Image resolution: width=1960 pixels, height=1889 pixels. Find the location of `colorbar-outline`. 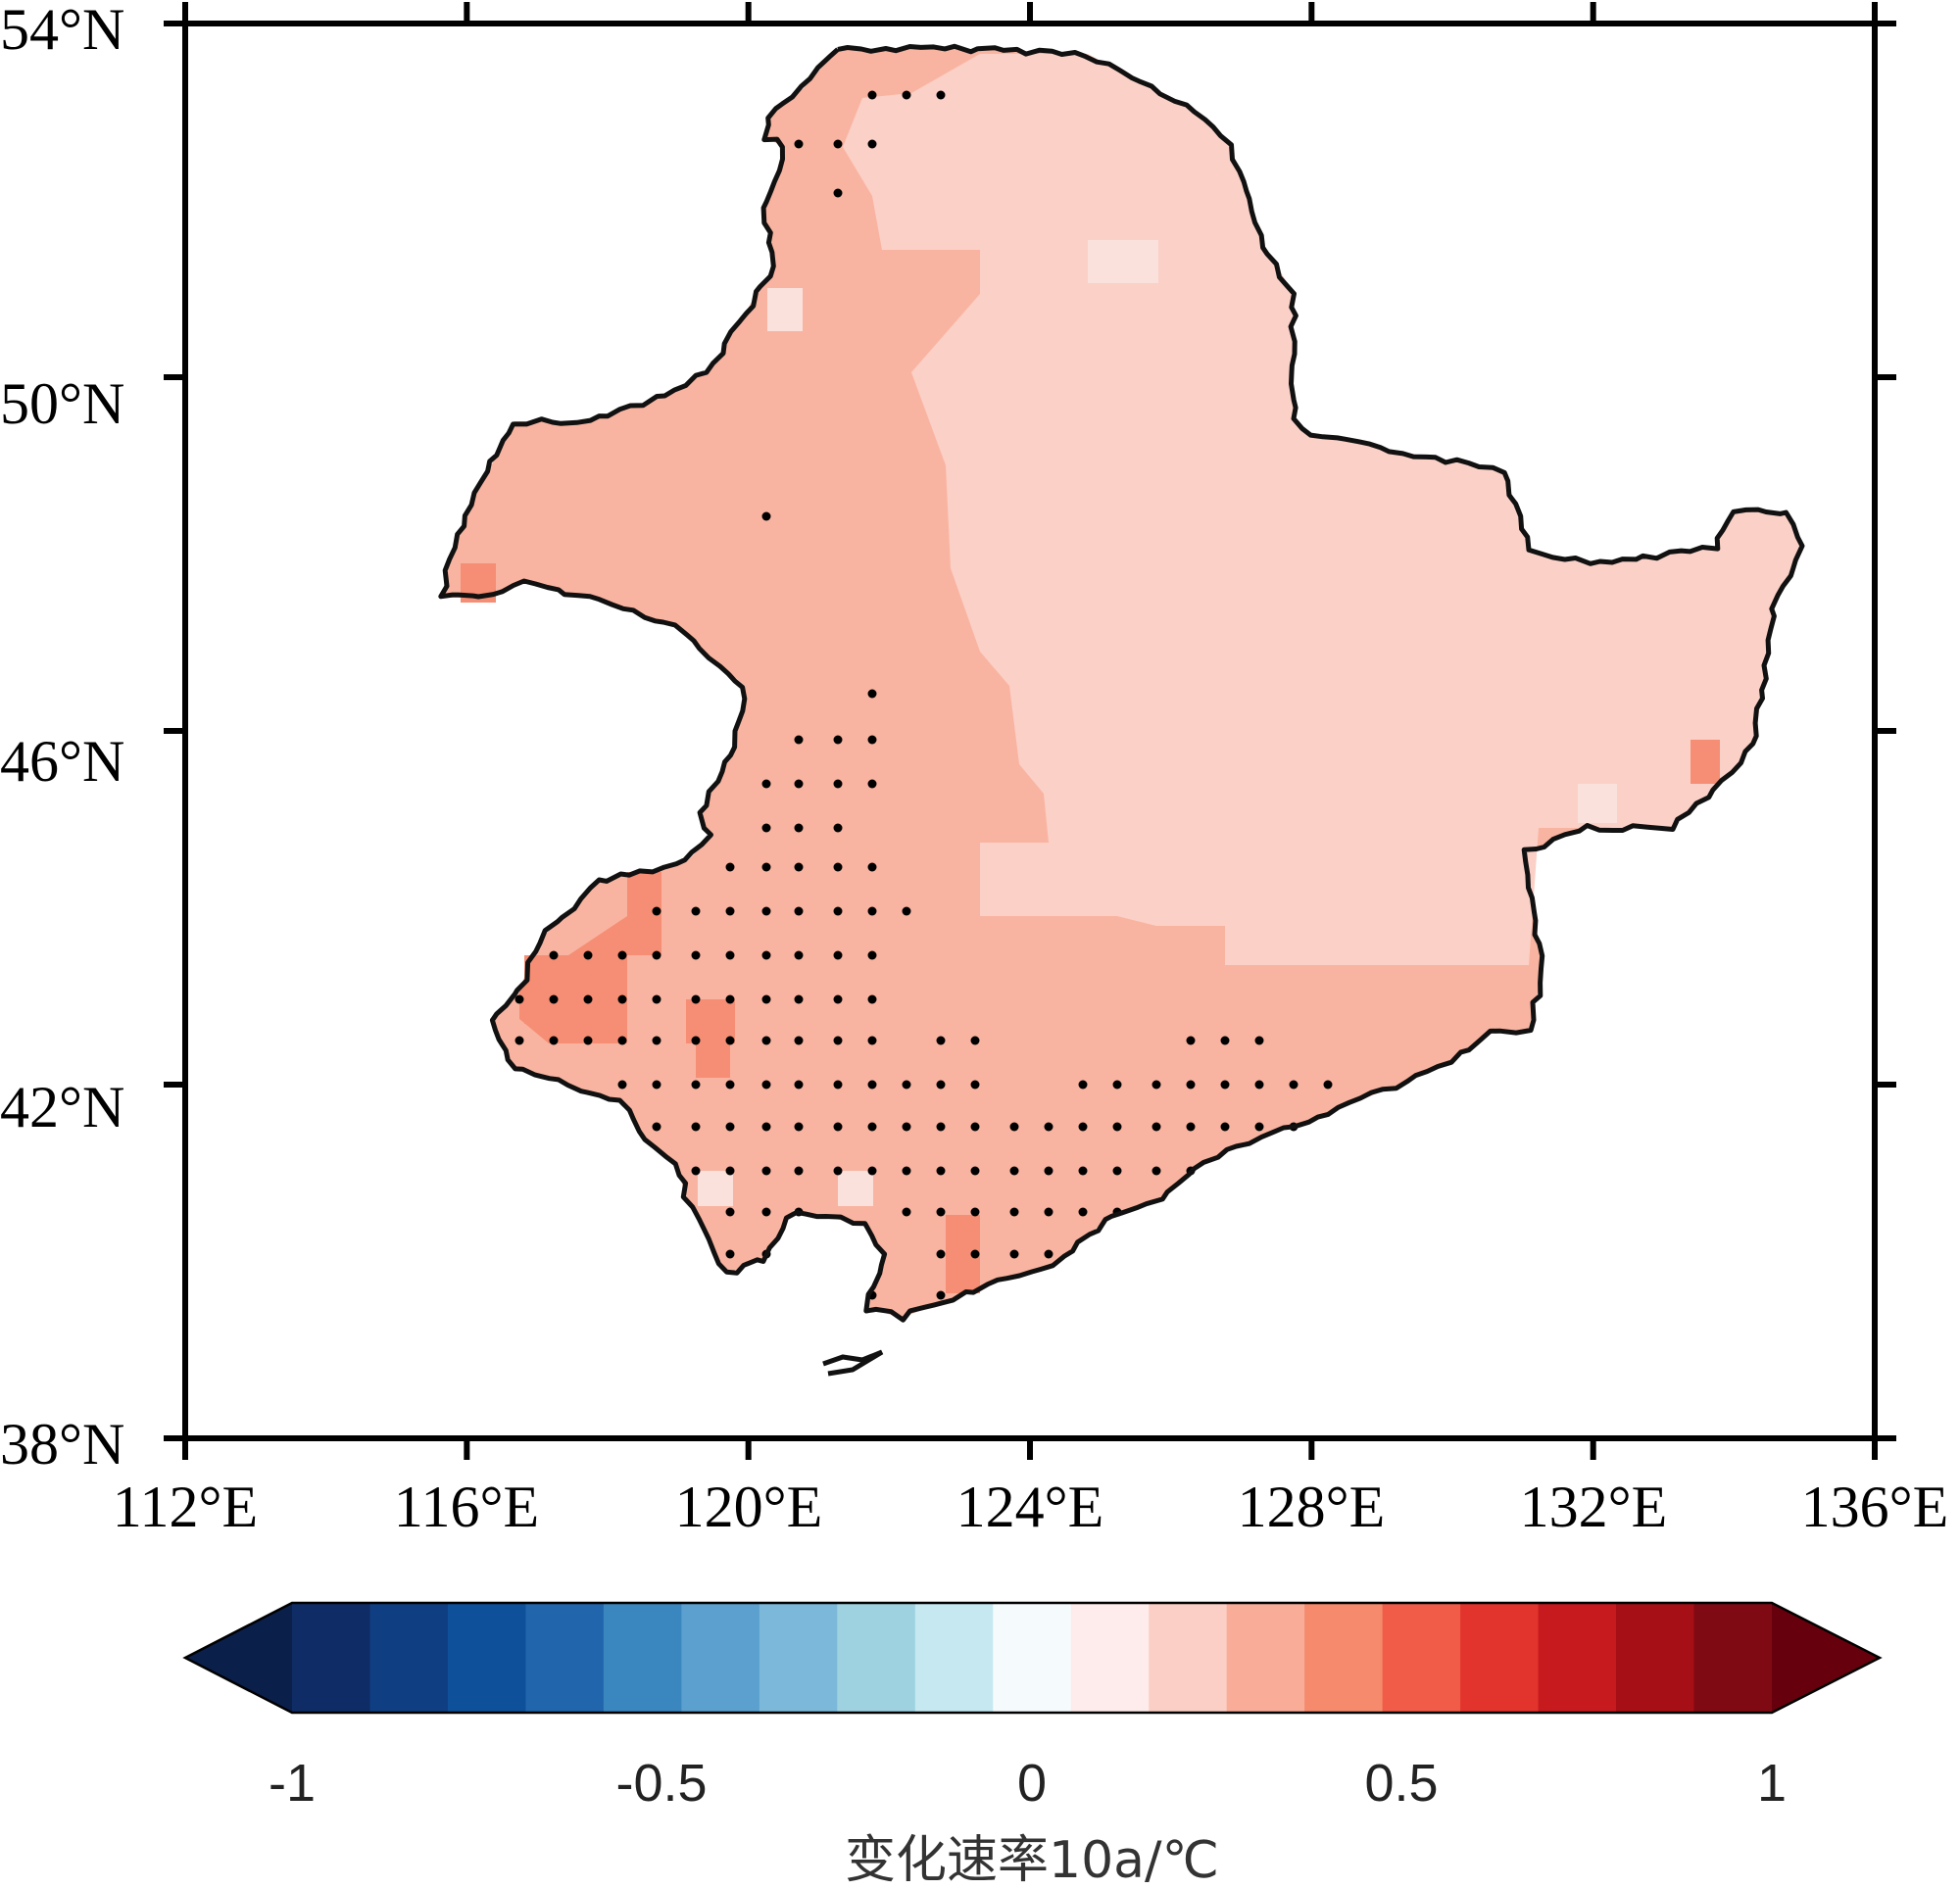

colorbar-outline is located at coordinates (1032, 1658).